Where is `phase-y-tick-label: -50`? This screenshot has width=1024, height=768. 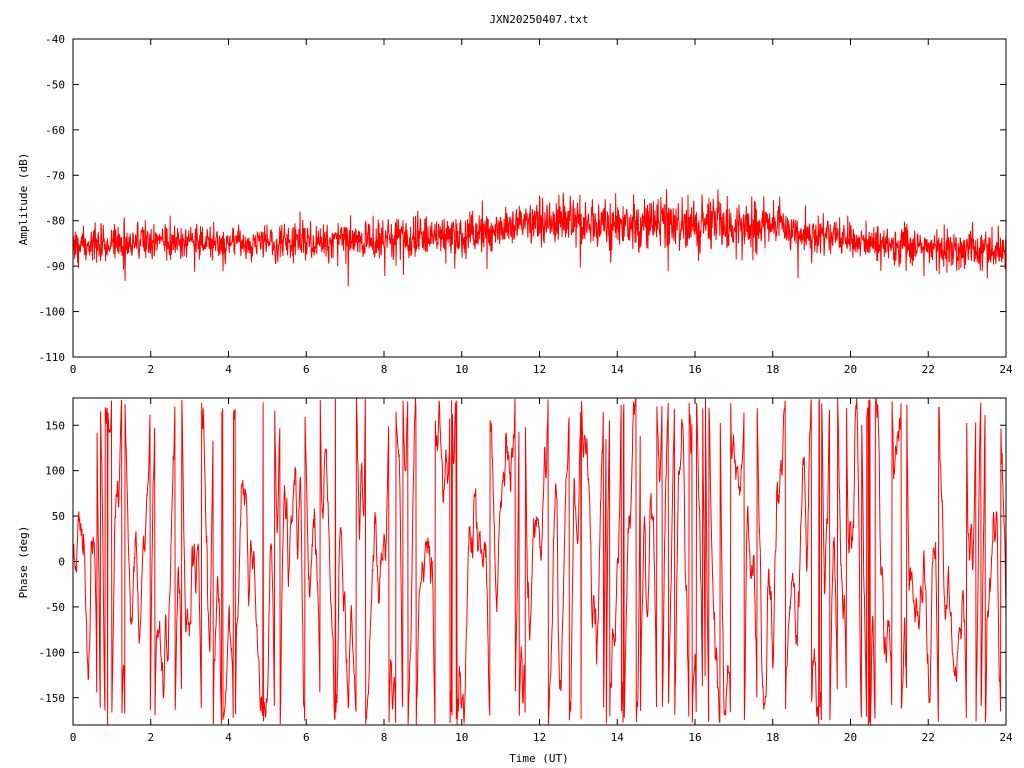 phase-y-tick-label: -50 is located at coordinates (55, 607).